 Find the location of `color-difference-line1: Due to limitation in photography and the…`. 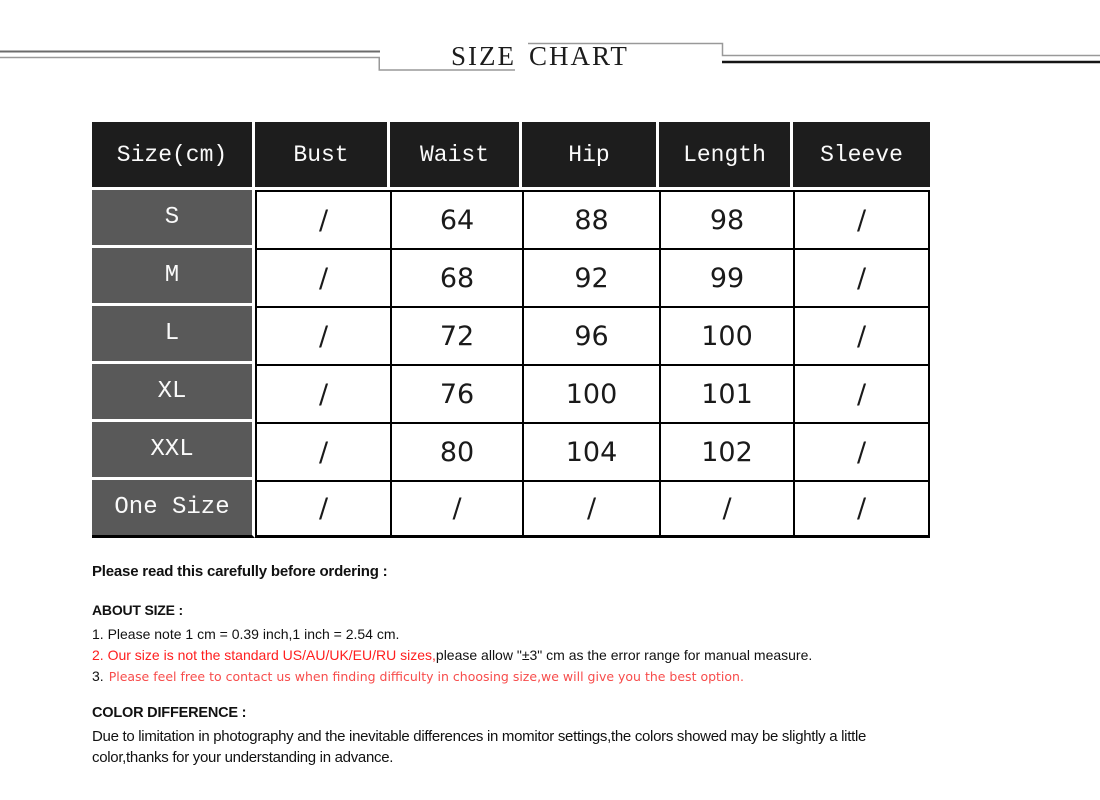

color-difference-line1: Due to limitation in photography and the… is located at coordinates (479, 736).